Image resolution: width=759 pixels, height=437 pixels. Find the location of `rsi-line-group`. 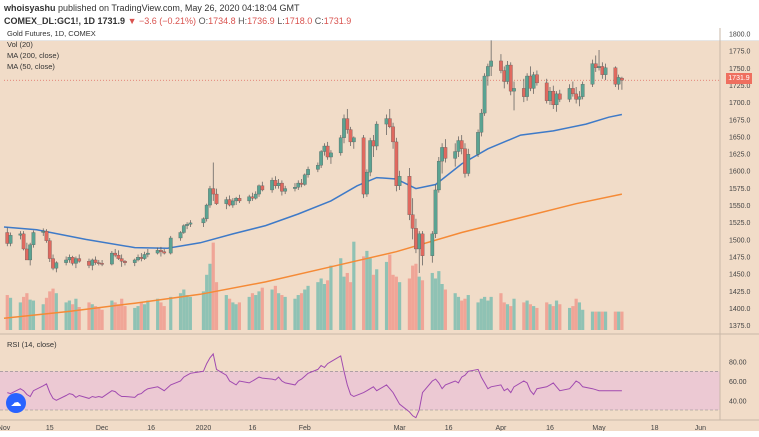

rsi-line-group is located at coordinates (314, 385).